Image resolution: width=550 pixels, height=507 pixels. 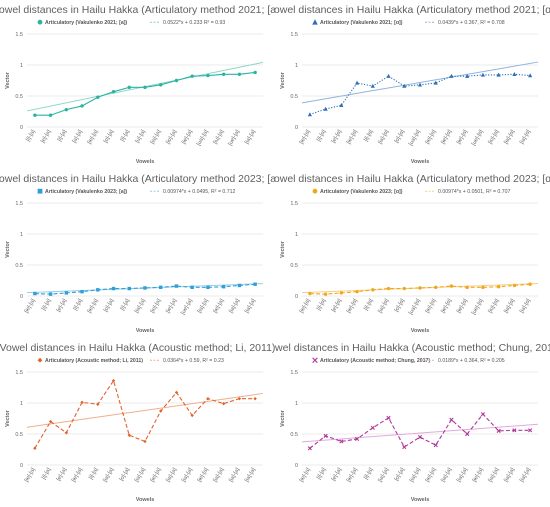 What do you see at coordinates (478, 138) in the screenshot?
I see `x-tick-label: [ue]-[ɑ]` at bounding box center [478, 138].